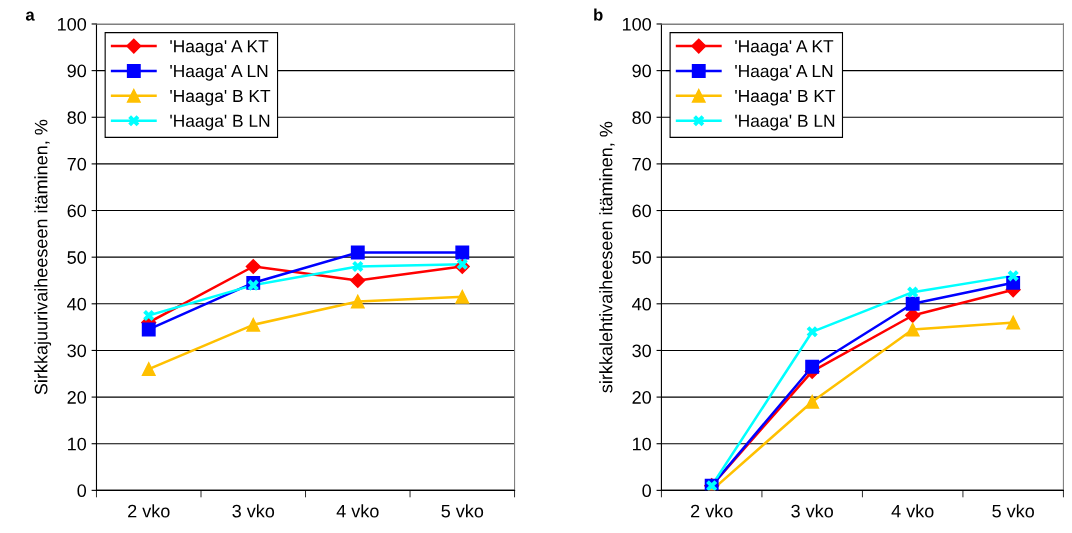 This screenshot has height=533, width=1072. Describe the element at coordinates (43, 257) in the screenshot. I see `y-axis-title: Sirkkajuurivaiheeseen itäminen, %` at that location.